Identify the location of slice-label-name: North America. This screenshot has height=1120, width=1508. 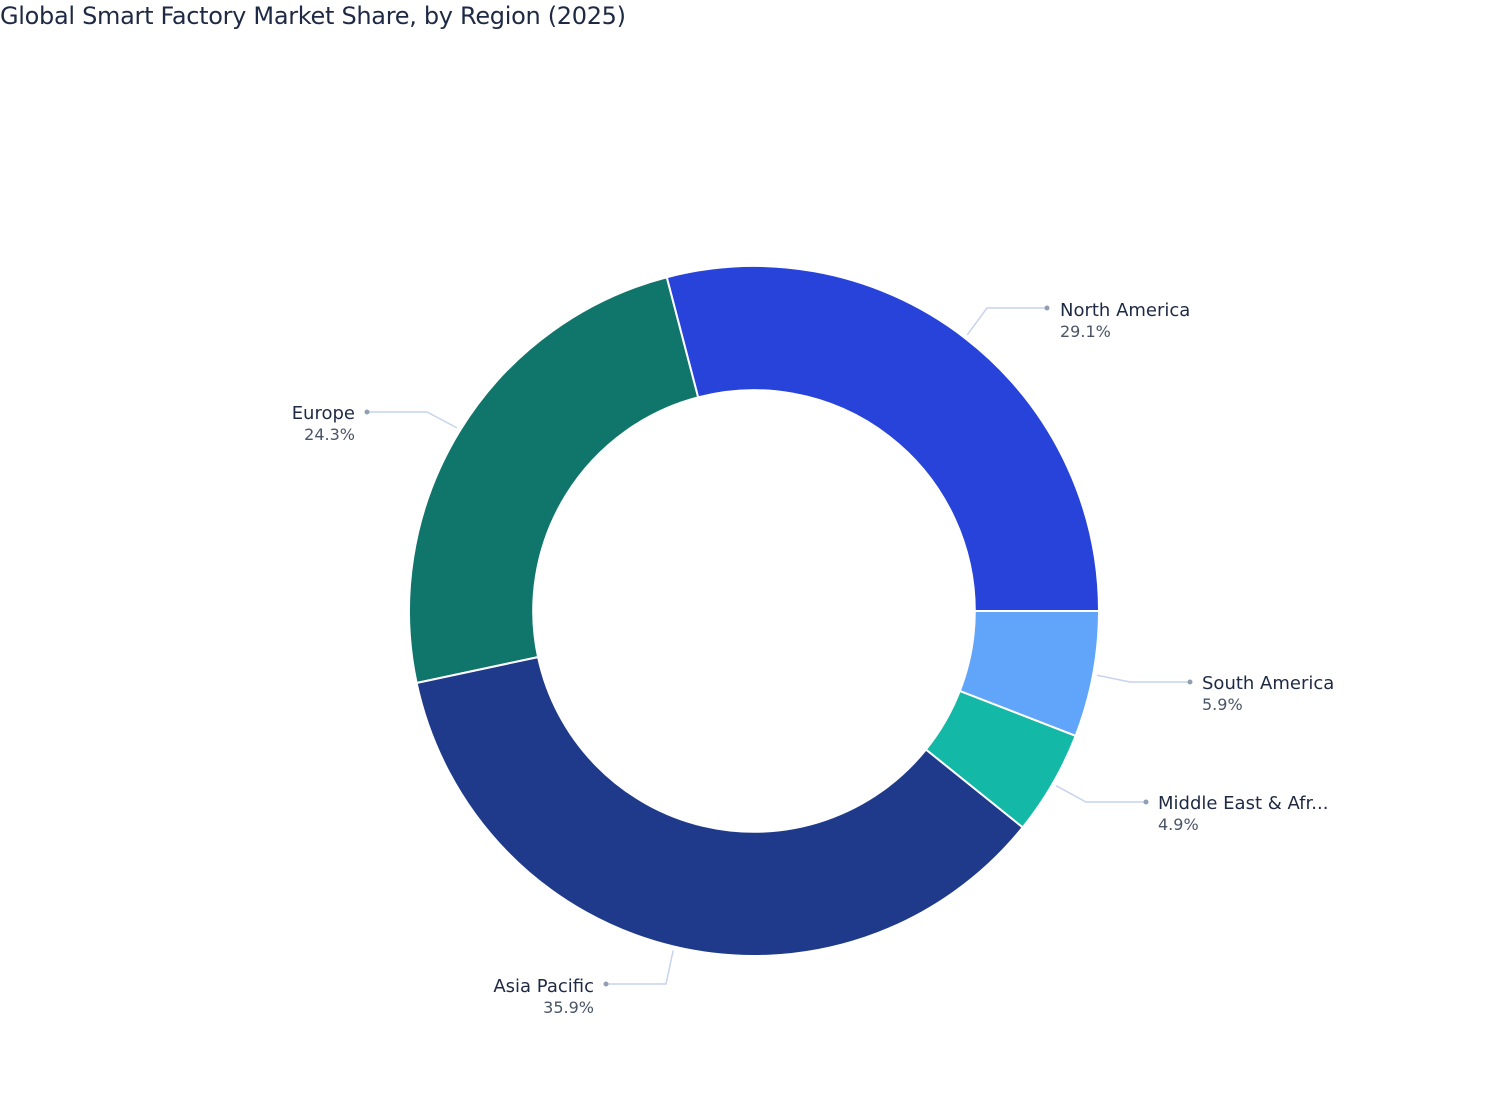
(1125, 310).